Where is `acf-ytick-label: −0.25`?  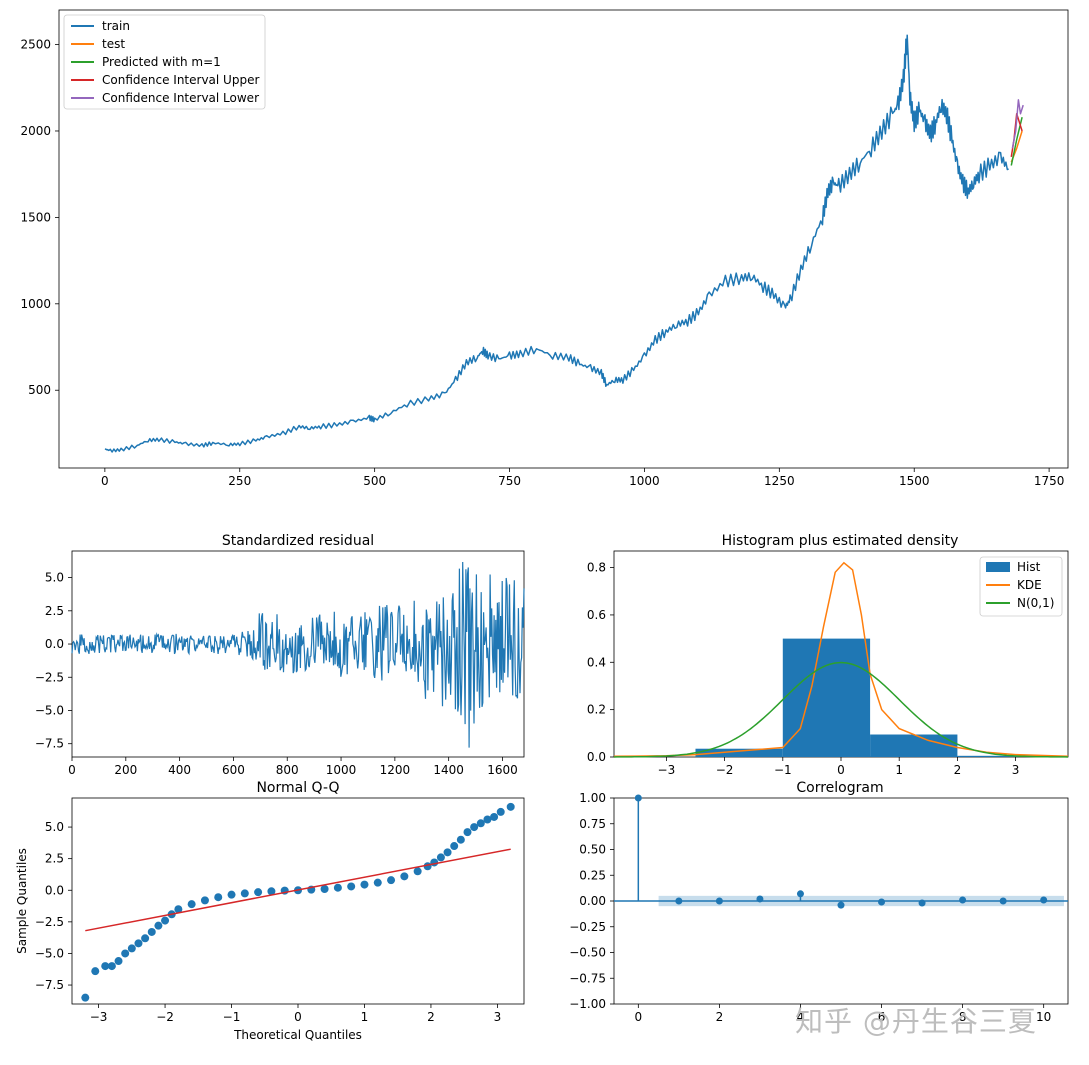
acf-ytick-label: −0.25 is located at coordinates (587, 927).